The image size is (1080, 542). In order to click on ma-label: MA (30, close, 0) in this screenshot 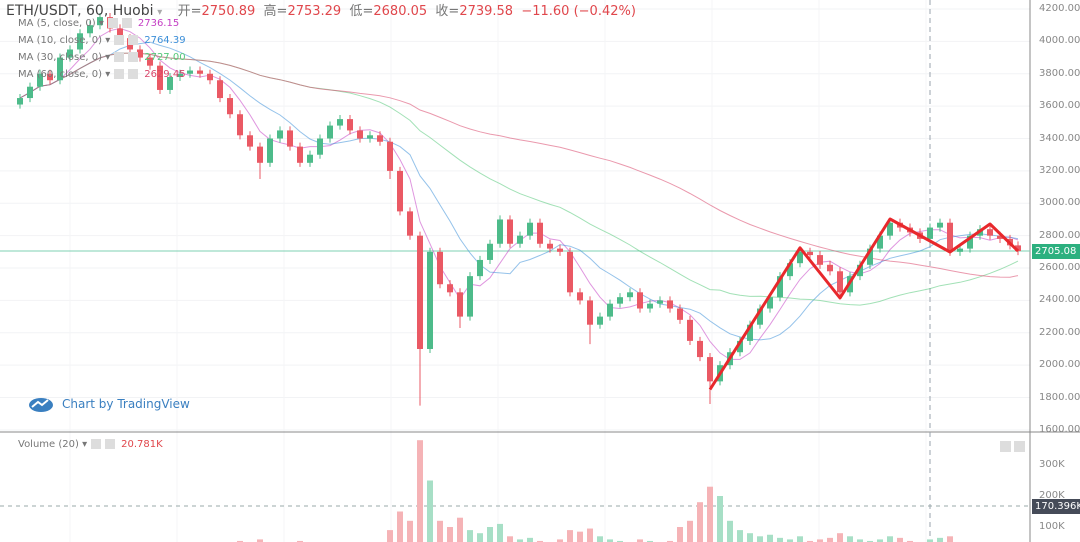, I will do `click(60, 57)`.